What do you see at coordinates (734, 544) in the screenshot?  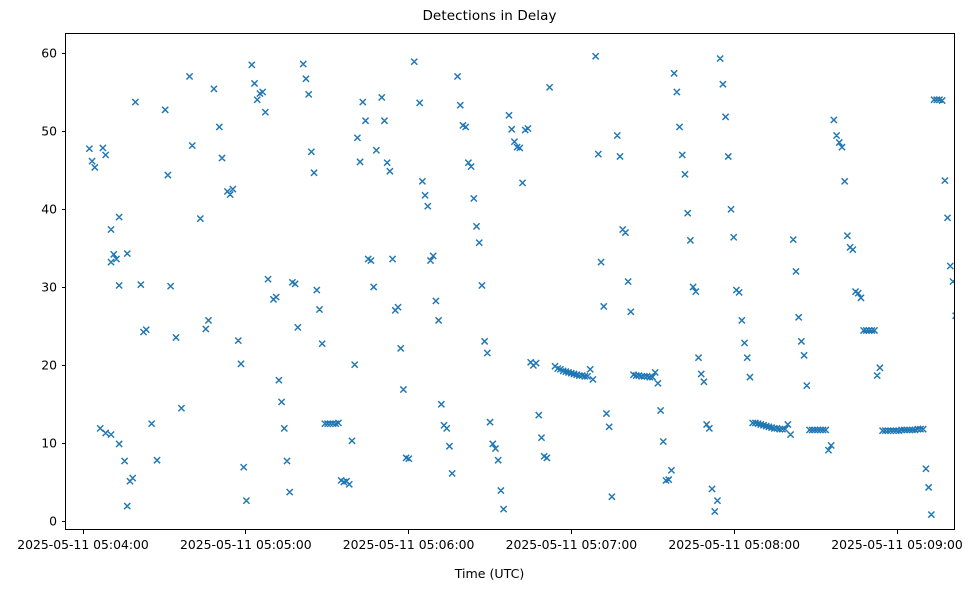 I see `x-tick-label: 2025-05-11 05:08:00` at bounding box center [734, 544].